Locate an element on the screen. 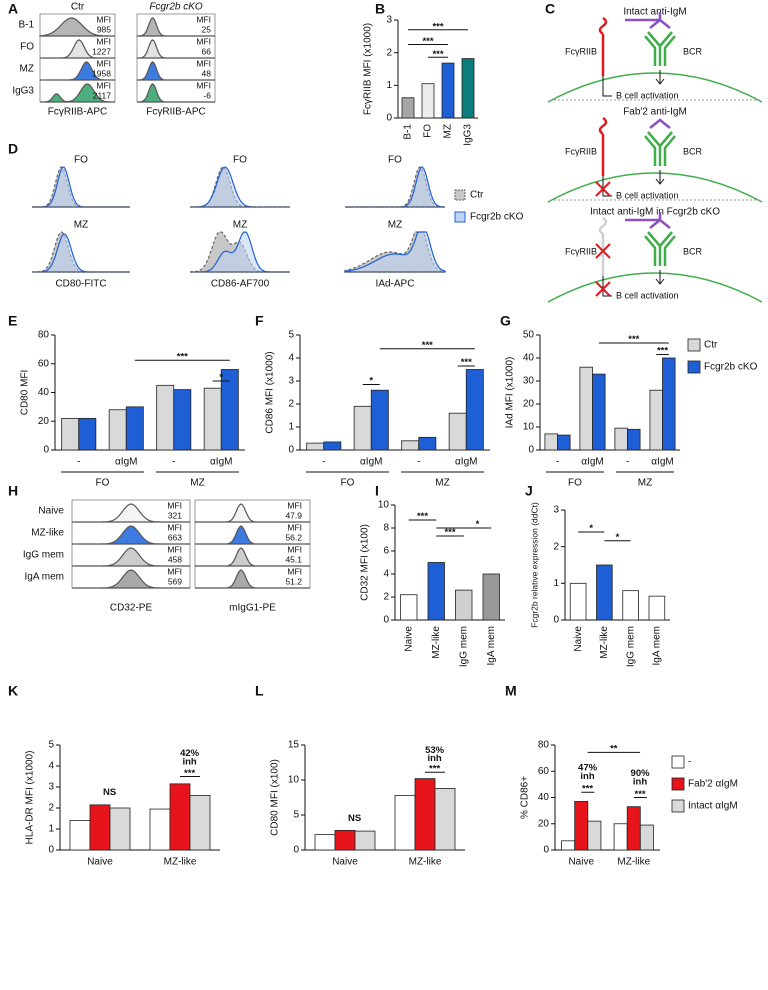  y-axis-label: Fcgr2b relative expression (ddCt) is located at coordinates (534, 565).